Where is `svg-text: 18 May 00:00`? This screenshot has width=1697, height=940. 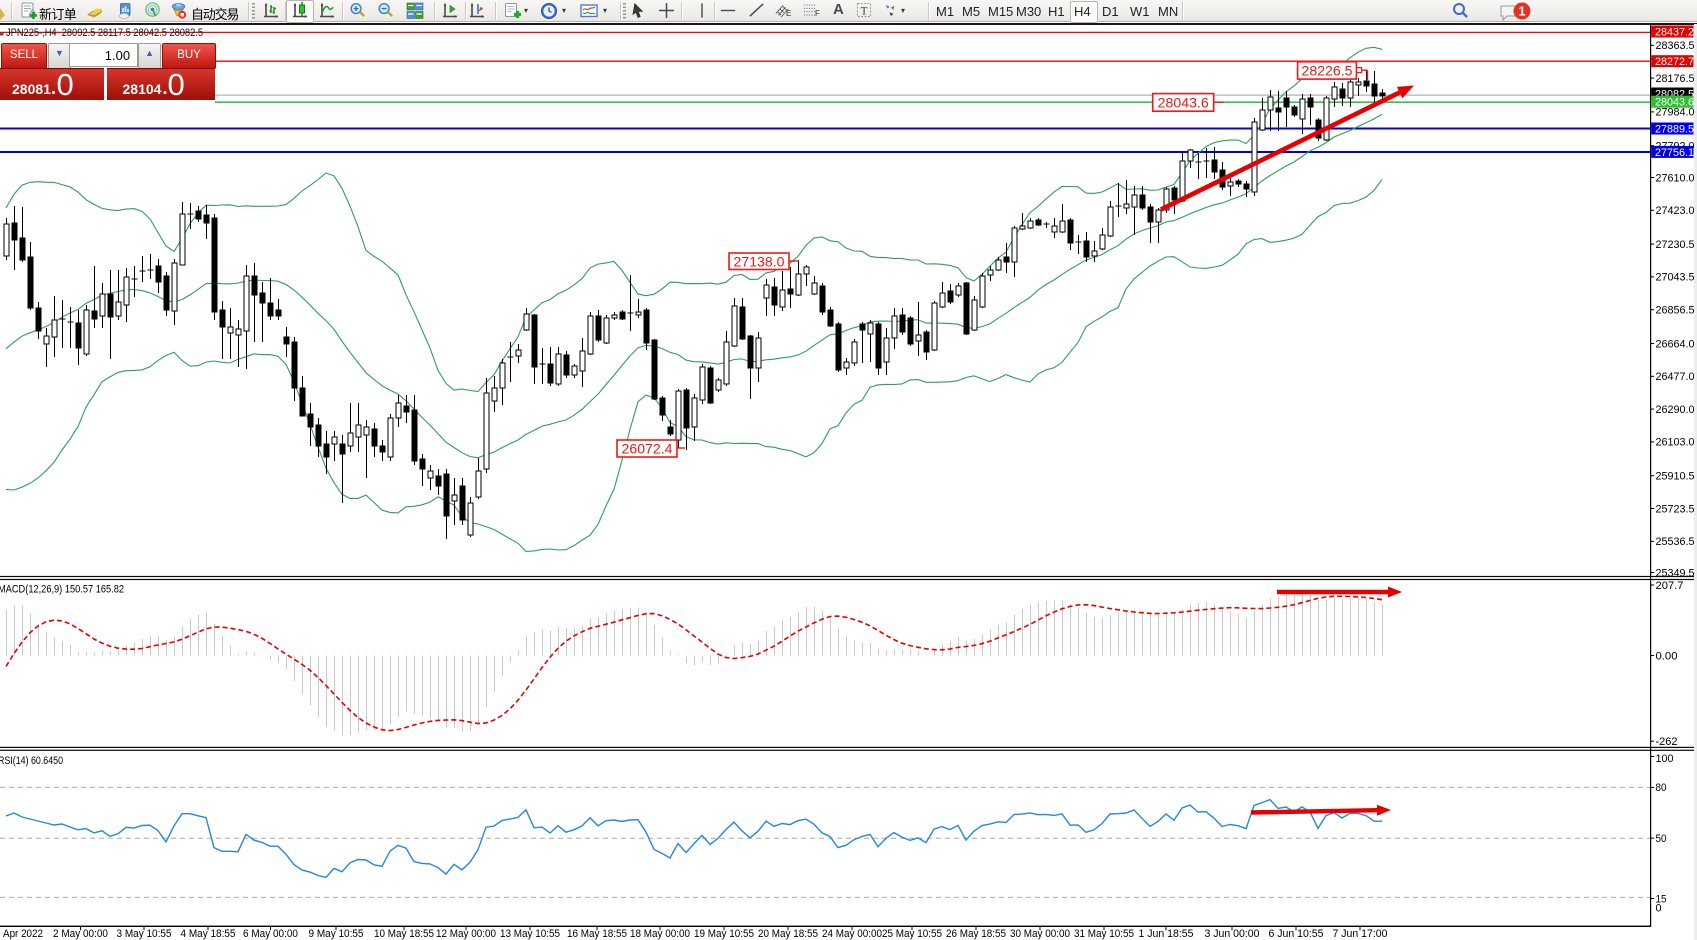
svg-text: 18 May 00:00 is located at coordinates (660, 934).